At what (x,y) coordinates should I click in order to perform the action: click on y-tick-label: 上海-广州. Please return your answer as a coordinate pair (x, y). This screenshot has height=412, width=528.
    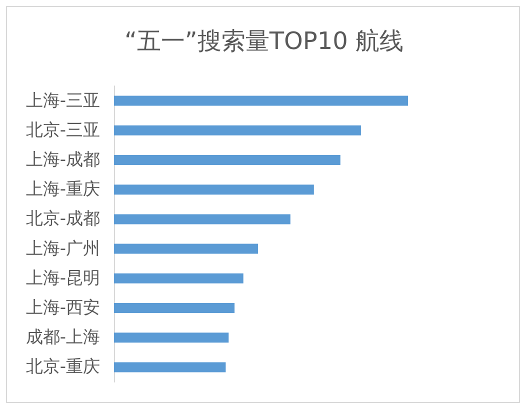
    Looking at the image, I should click on (63, 248).